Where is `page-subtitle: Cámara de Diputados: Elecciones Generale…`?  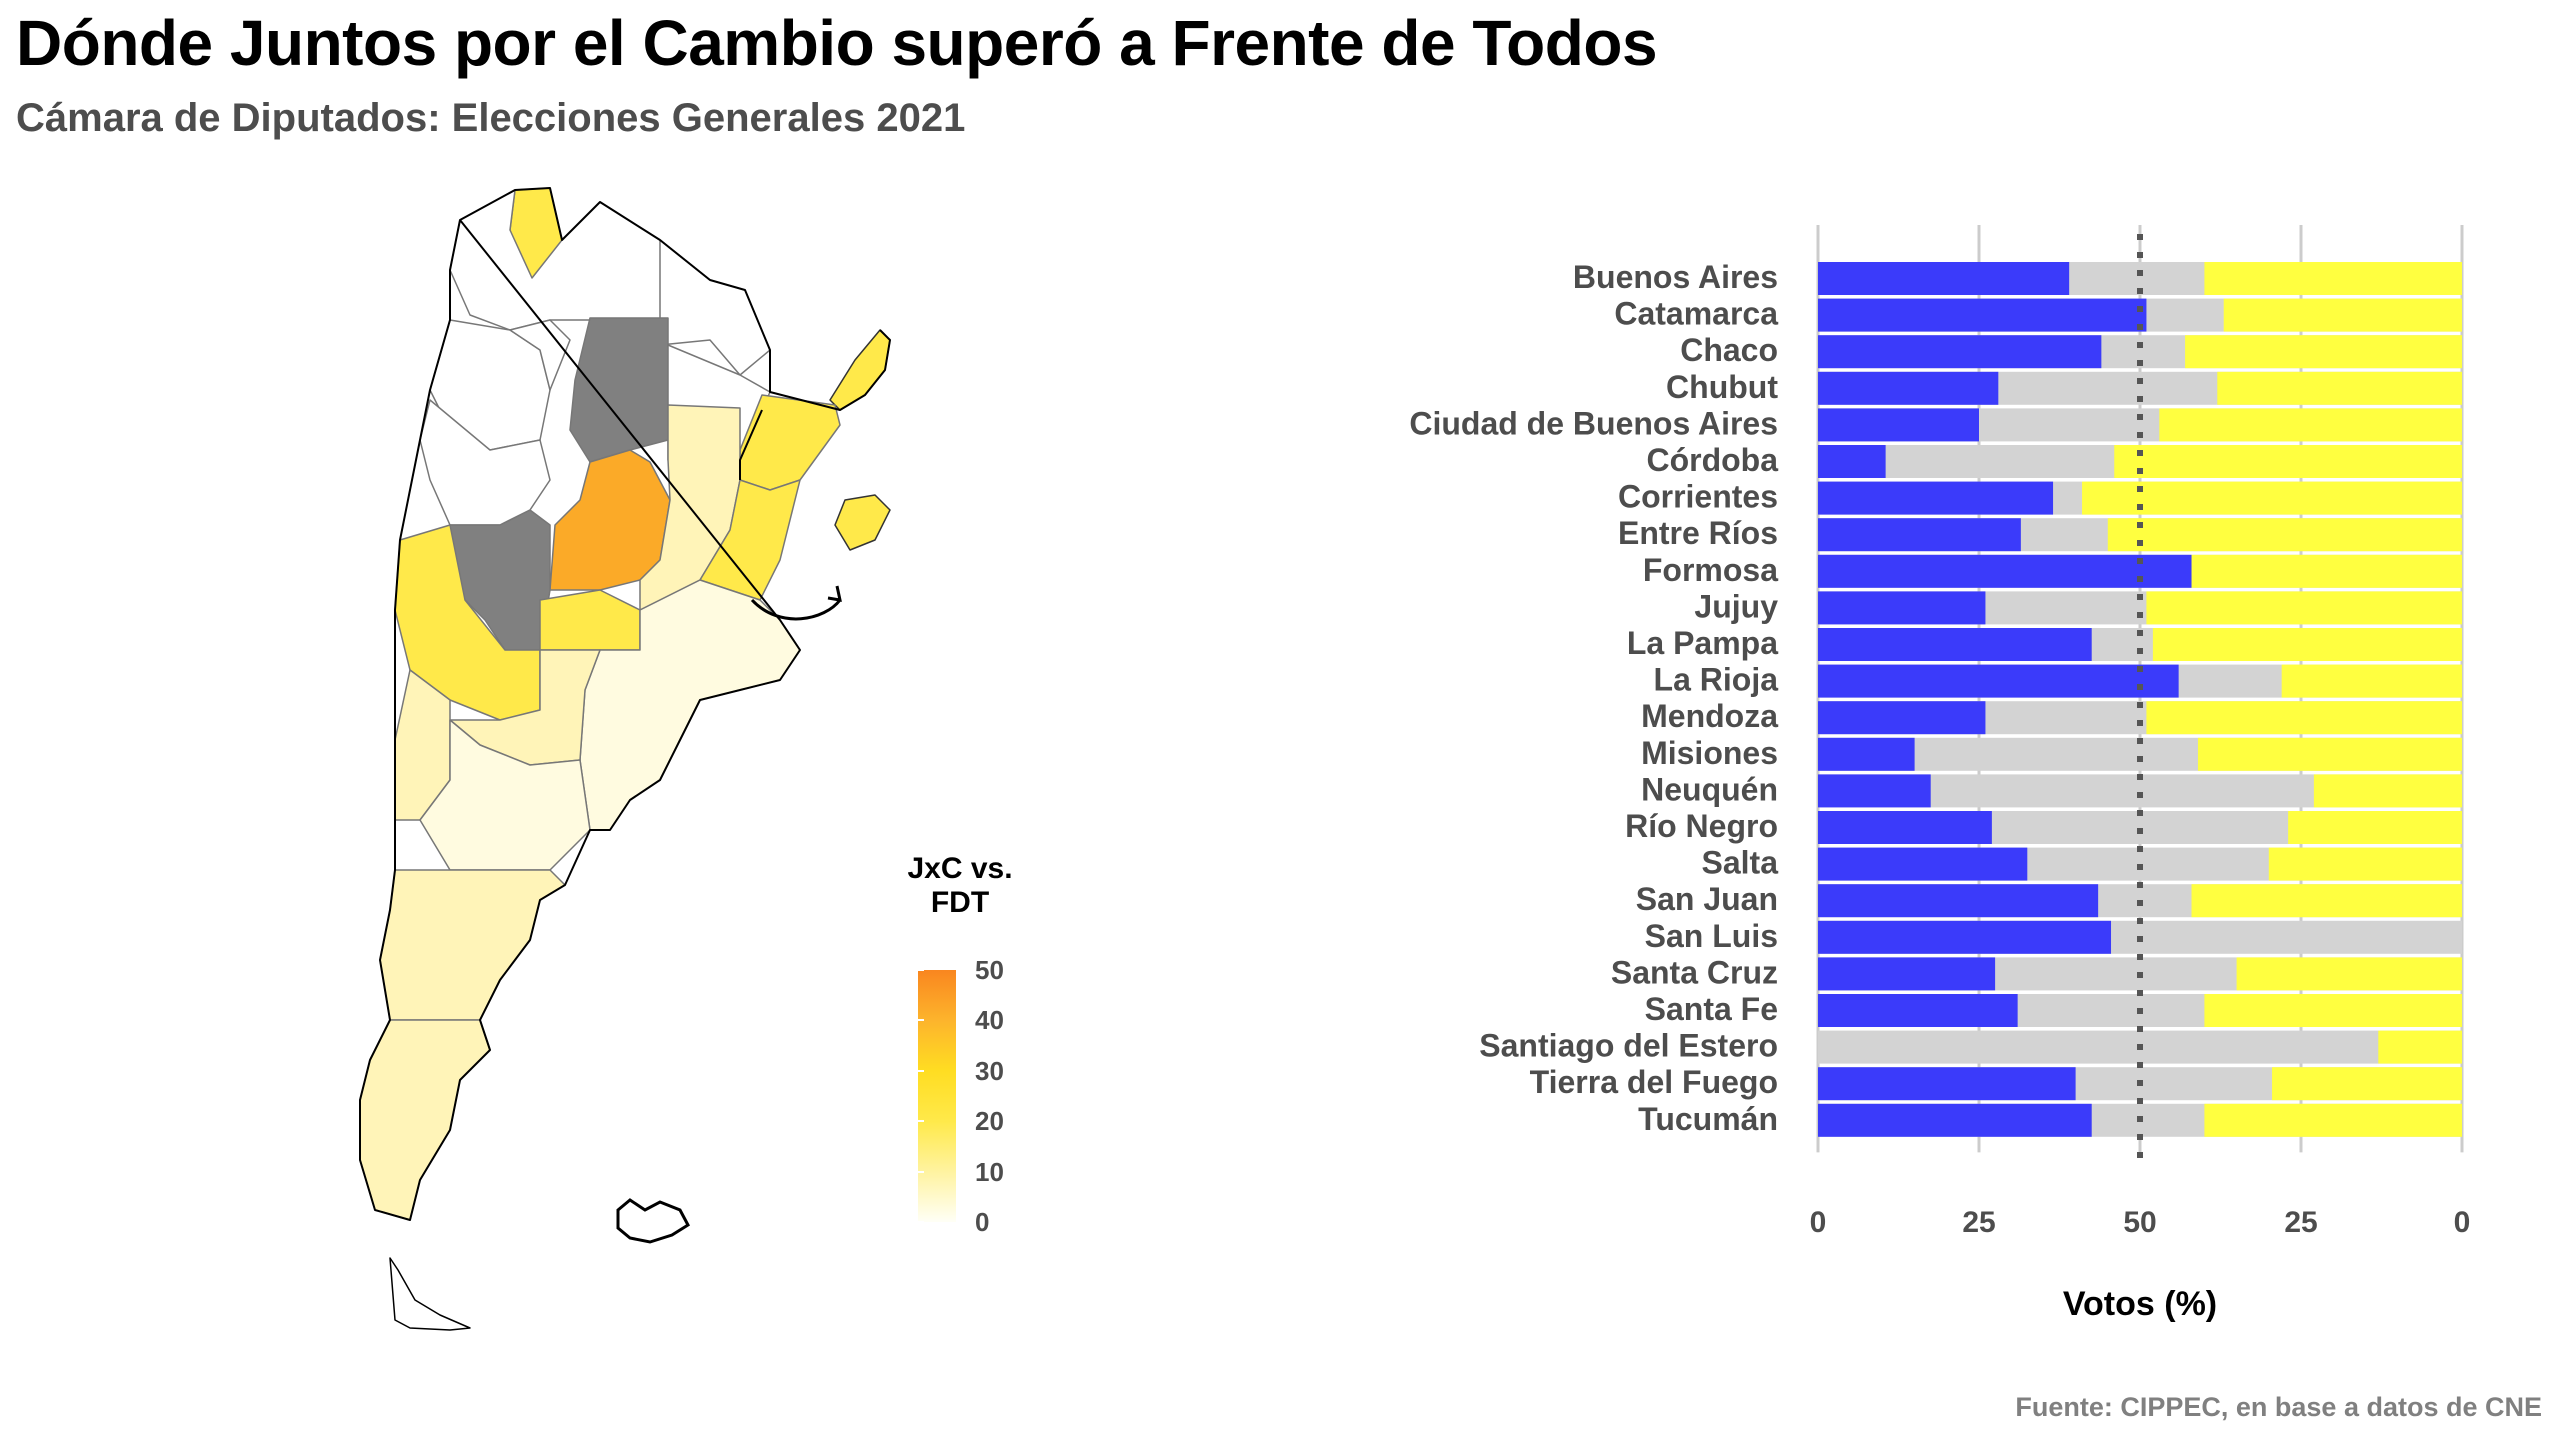 page-subtitle: Cámara de Diputados: Elecciones Generale… is located at coordinates (491, 118).